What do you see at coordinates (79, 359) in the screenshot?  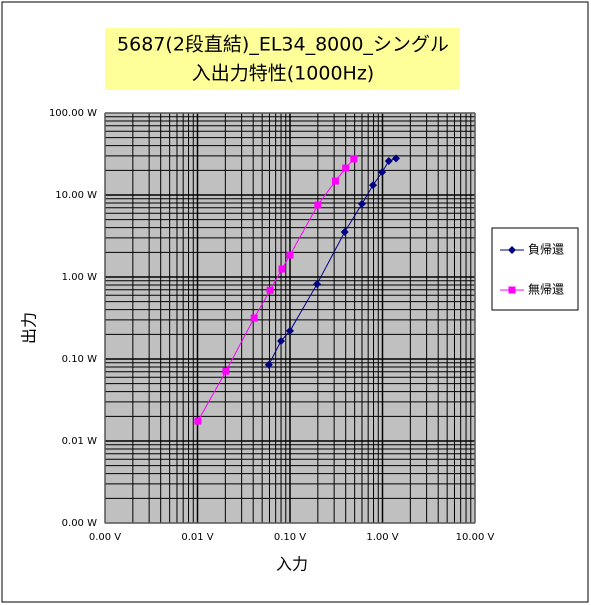 I see `y-tick-label: 0.10 W` at bounding box center [79, 359].